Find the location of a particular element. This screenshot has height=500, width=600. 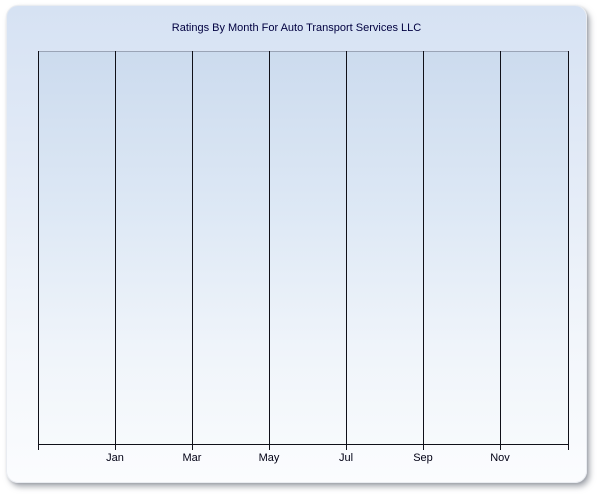

plot-right-border is located at coordinates (568, 250).